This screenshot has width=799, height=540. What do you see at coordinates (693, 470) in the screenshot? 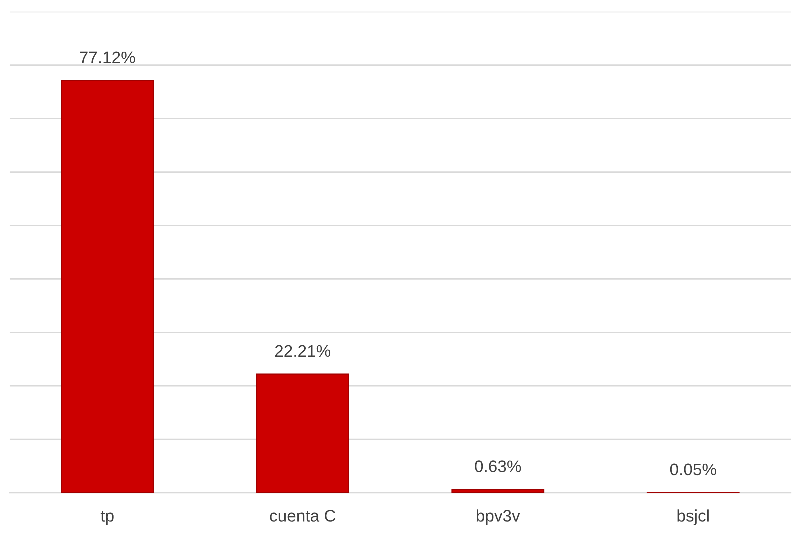
I see `data-label: 0.05%` at bounding box center [693, 470].